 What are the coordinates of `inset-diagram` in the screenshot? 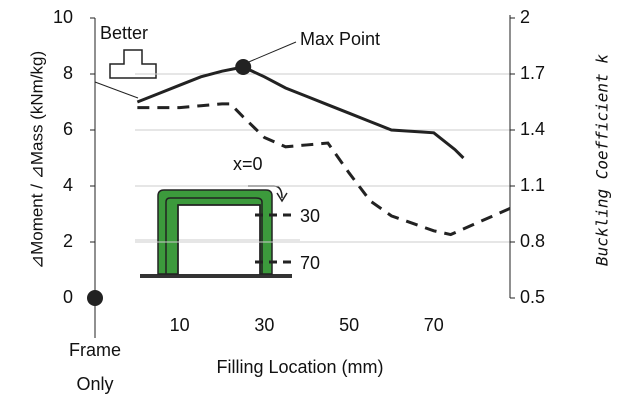 It's located at (217, 231).